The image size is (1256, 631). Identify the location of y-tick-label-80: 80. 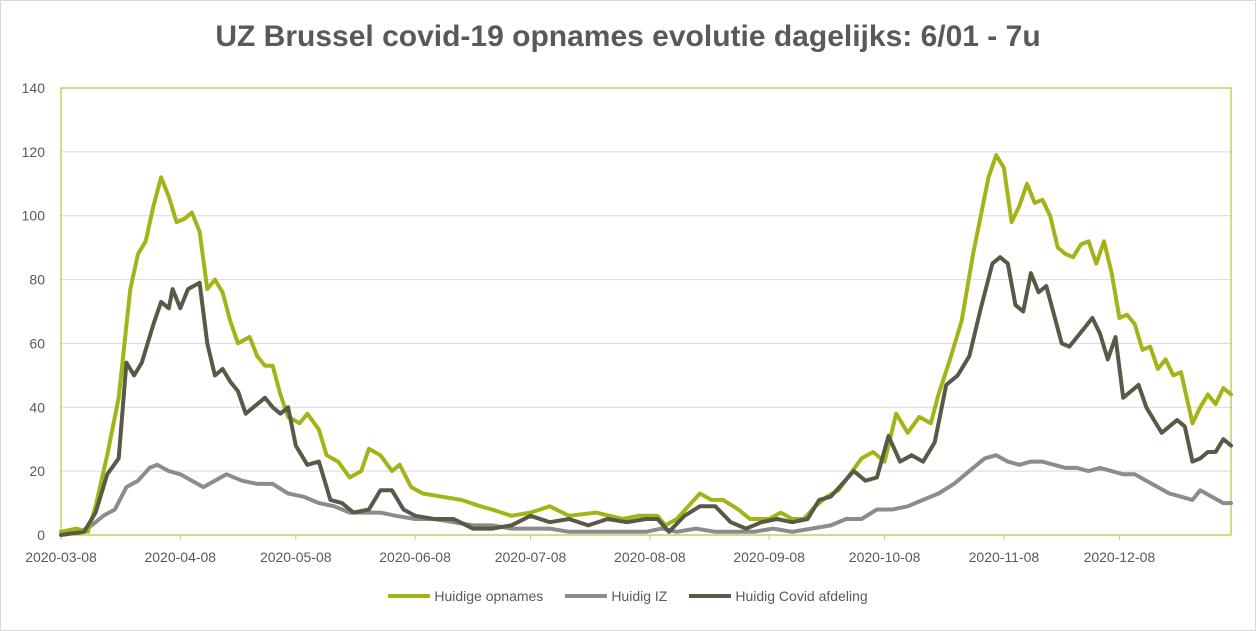
(37, 280).